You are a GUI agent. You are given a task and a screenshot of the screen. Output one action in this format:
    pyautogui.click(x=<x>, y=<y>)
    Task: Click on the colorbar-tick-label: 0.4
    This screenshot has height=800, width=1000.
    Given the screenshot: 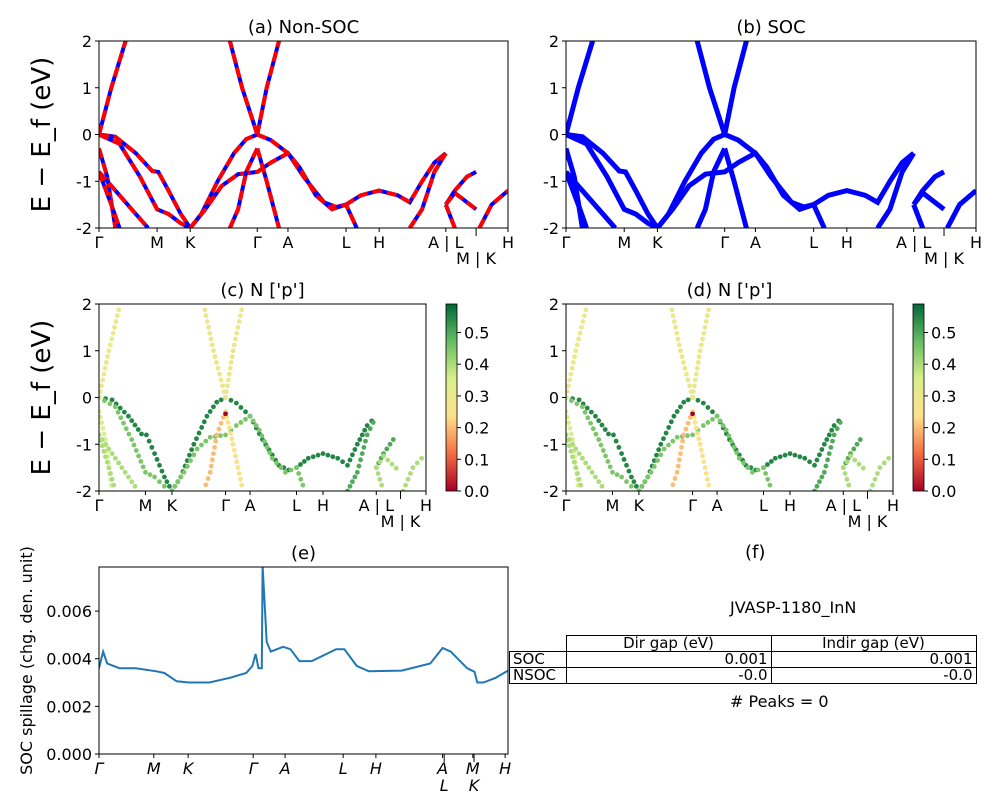 What is the action you would take?
    pyautogui.click(x=943, y=364)
    